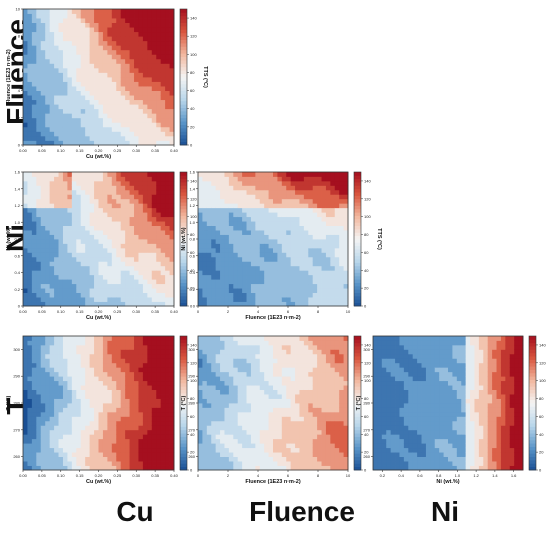  Describe the element at coordinates (288, 311) in the screenshot. I see `x-tick-label: 6` at that location.